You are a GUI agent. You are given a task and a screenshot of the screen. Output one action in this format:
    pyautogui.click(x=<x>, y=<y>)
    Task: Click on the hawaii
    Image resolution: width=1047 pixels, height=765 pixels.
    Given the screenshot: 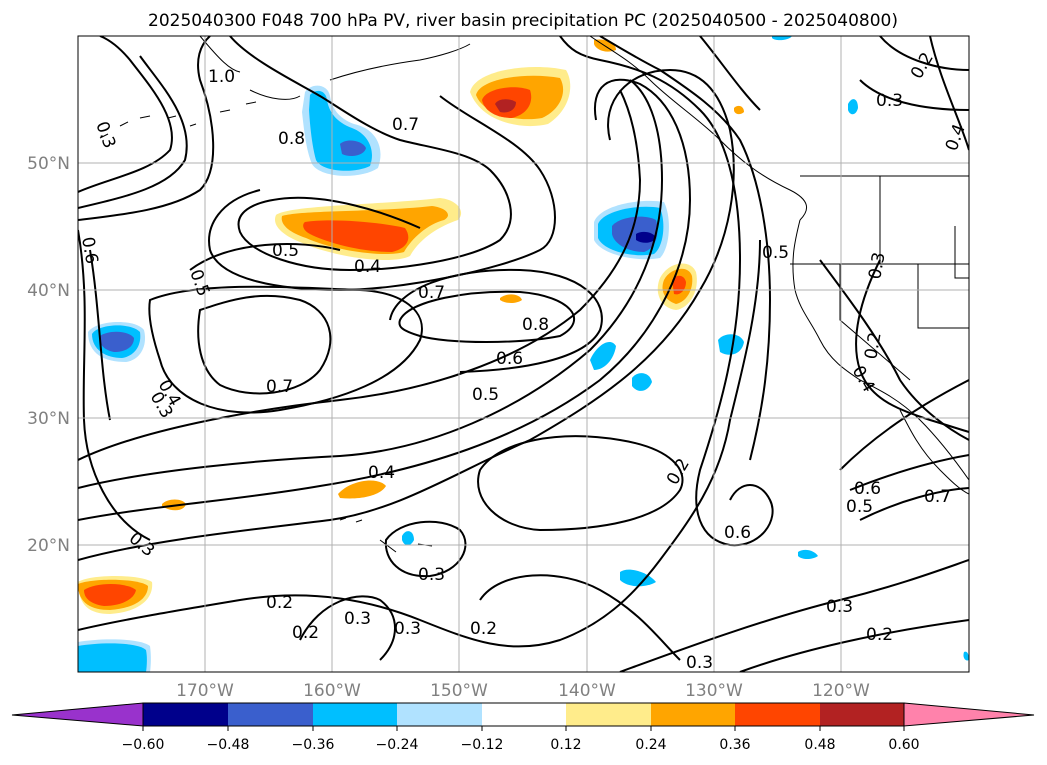 What is the action you would take?
    pyautogui.click(x=386, y=535)
    